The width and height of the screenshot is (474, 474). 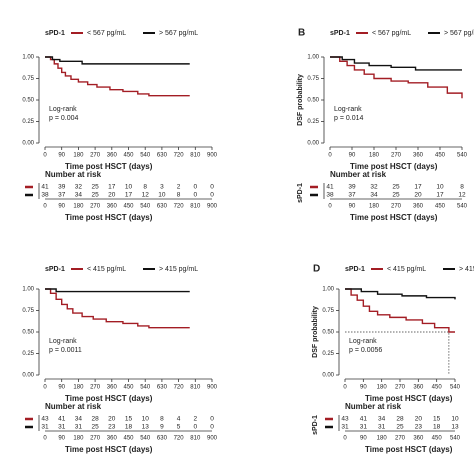 I want to click on risk-x-tick-label: 900, so click(x=212, y=439).